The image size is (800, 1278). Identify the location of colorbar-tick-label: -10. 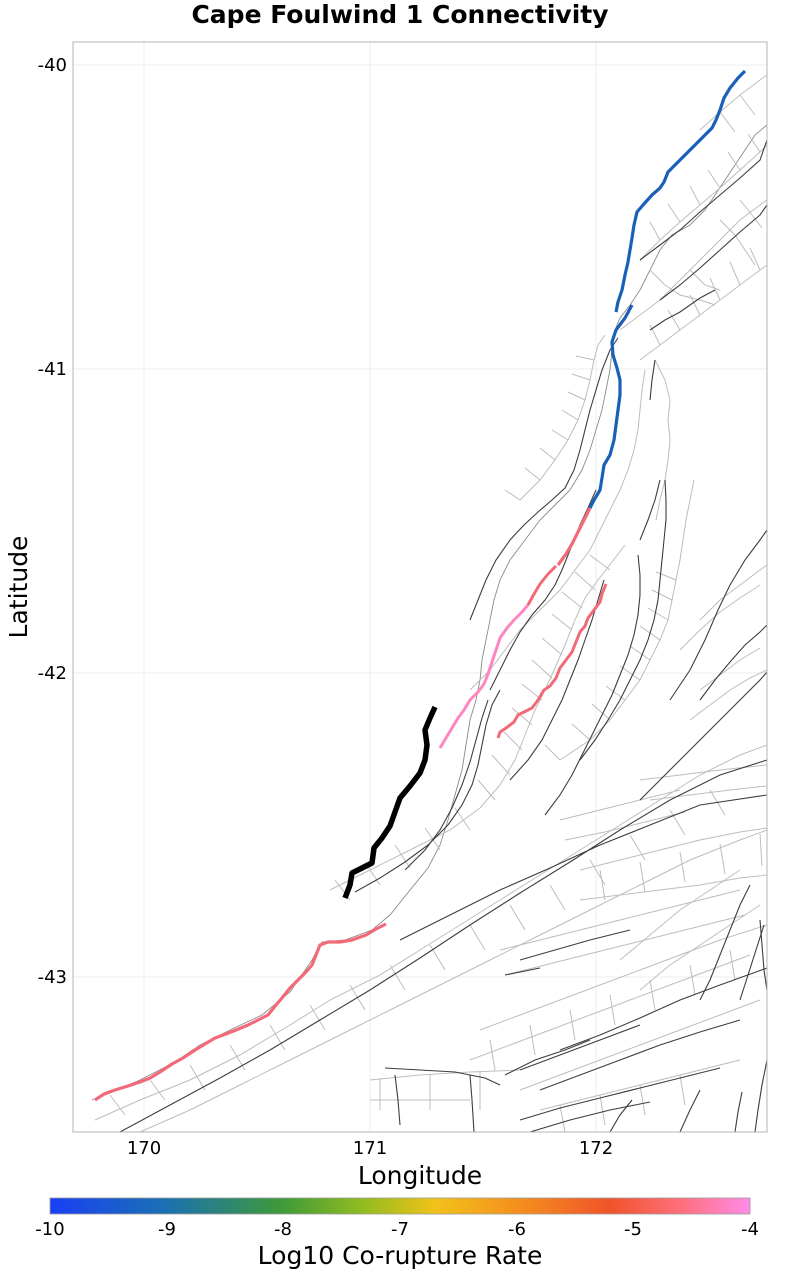
(49, 1229).